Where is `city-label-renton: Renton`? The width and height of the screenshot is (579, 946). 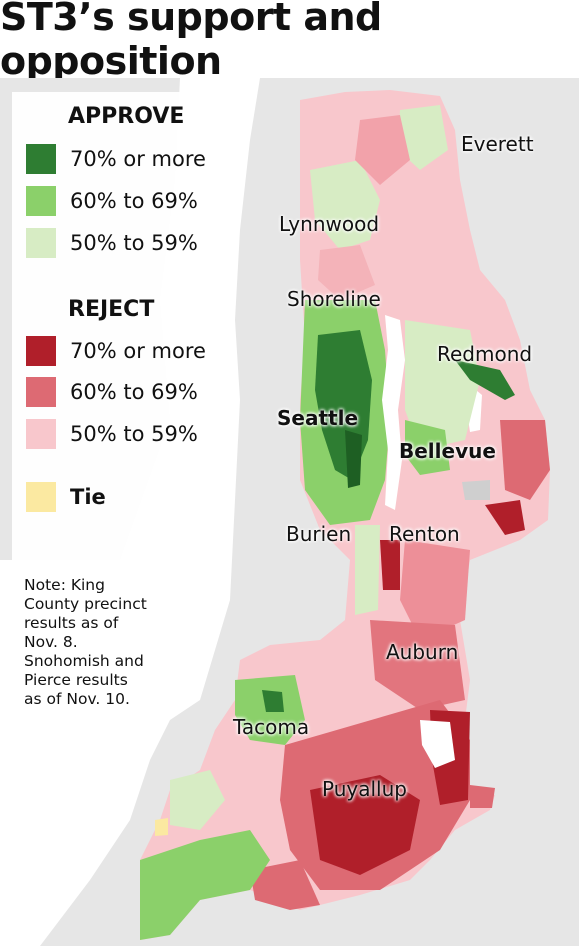
city-label-renton: Renton is located at coordinates (424, 534).